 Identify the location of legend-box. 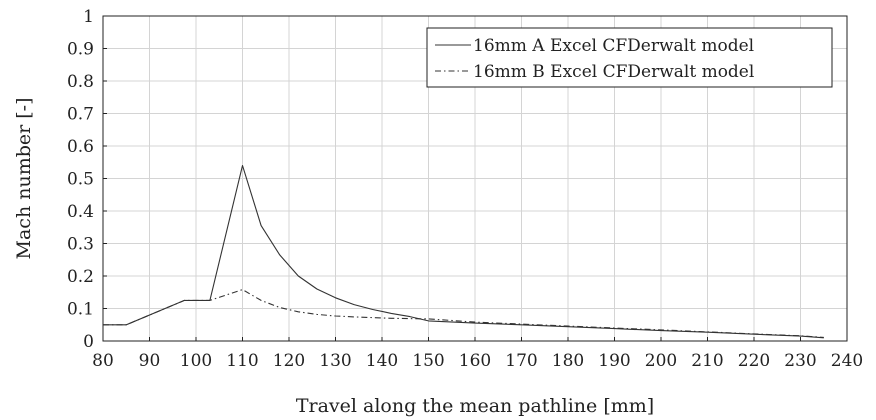
(629, 57).